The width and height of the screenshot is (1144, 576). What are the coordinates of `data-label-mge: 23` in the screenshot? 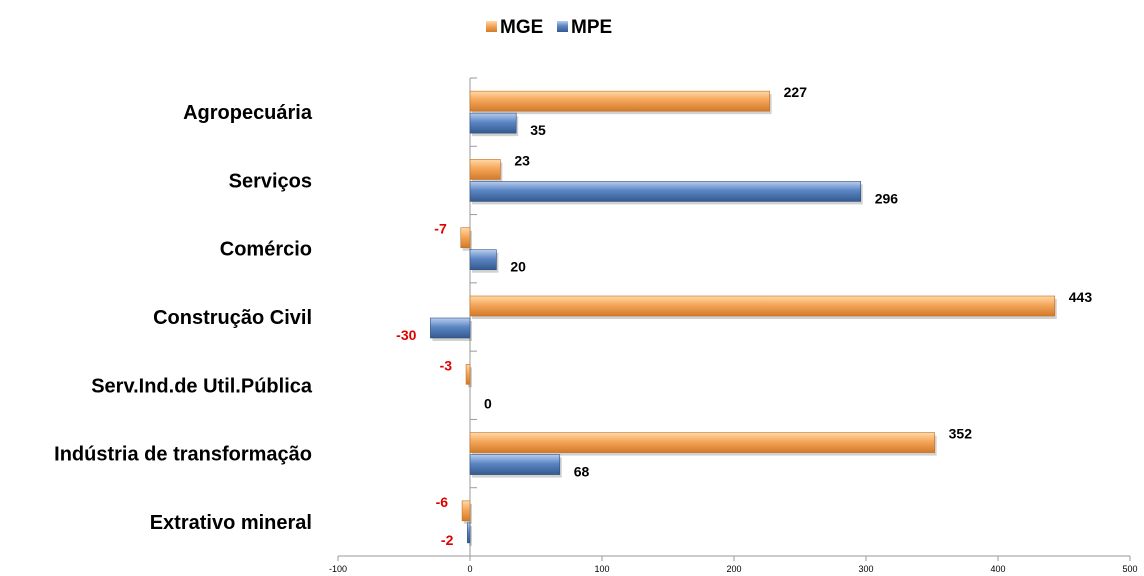 It's located at (522, 160).